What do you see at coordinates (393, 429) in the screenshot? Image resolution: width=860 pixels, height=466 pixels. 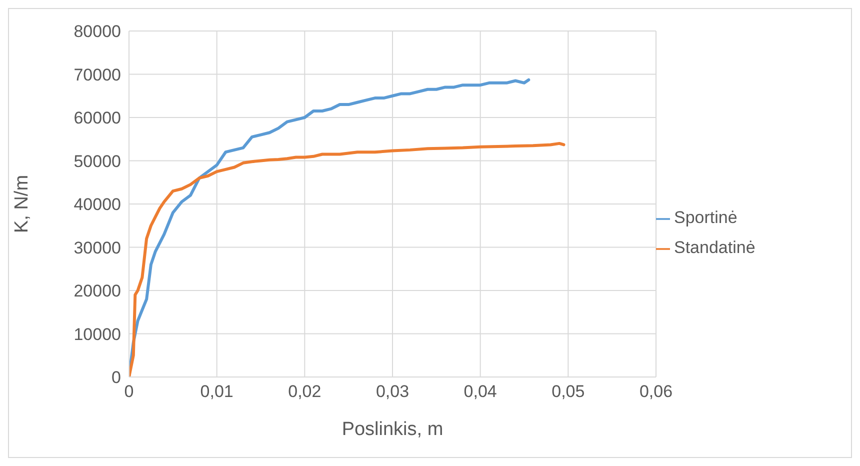 I see `x-axis-title: Poslinkis, m` at bounding box center [393, 429].